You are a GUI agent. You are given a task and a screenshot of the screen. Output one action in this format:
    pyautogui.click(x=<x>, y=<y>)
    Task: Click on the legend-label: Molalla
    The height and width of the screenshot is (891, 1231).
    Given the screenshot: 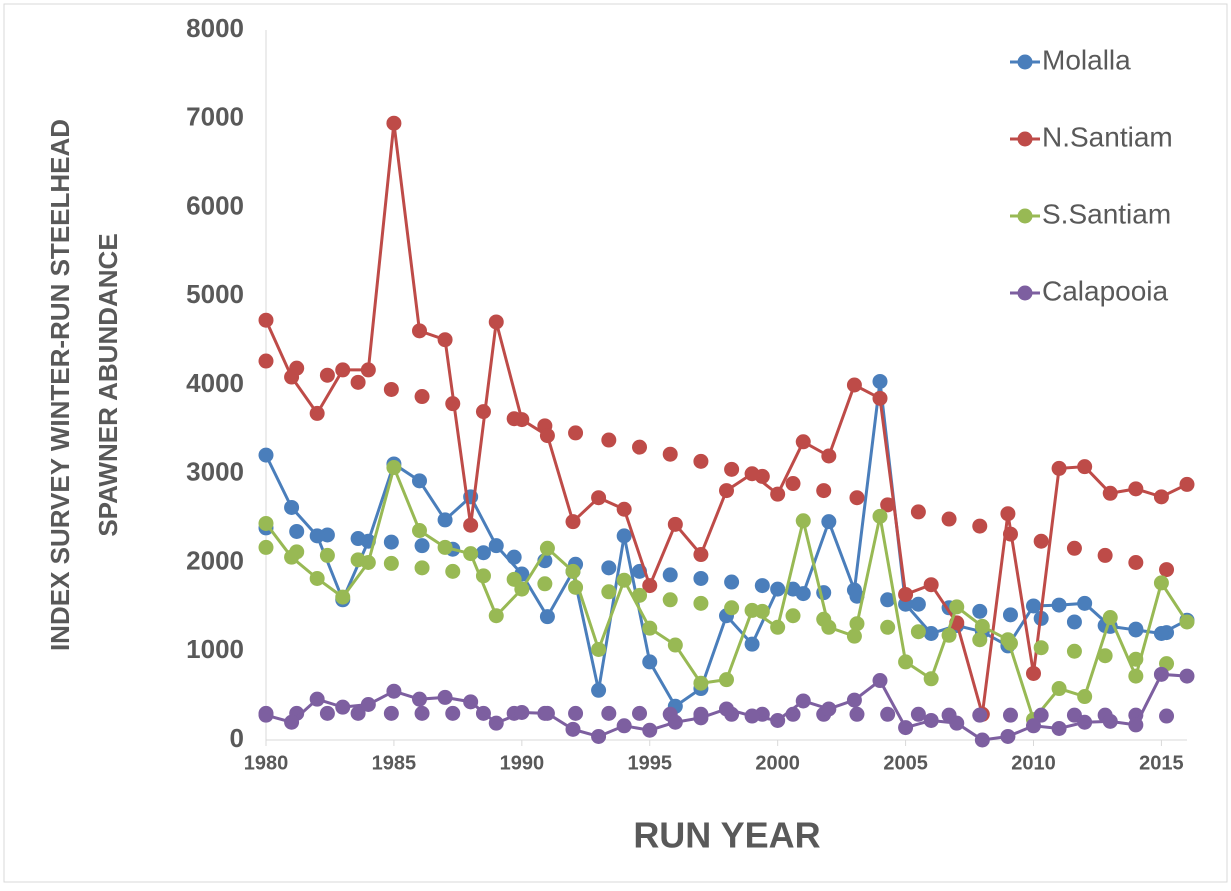 What is the action you would take?
    pyautogui.click(x=1086, y=59)
    